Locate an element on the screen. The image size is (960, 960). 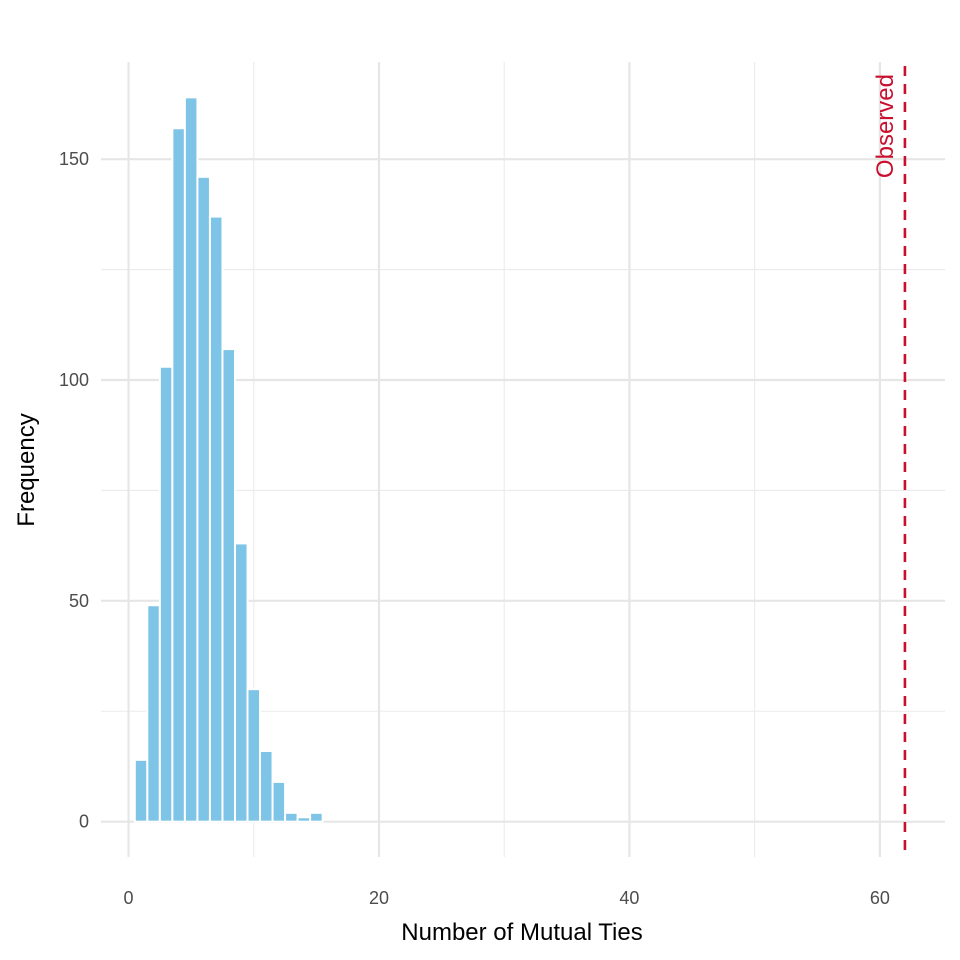
observed-marker: Observed is located at coordinates (889, 461).